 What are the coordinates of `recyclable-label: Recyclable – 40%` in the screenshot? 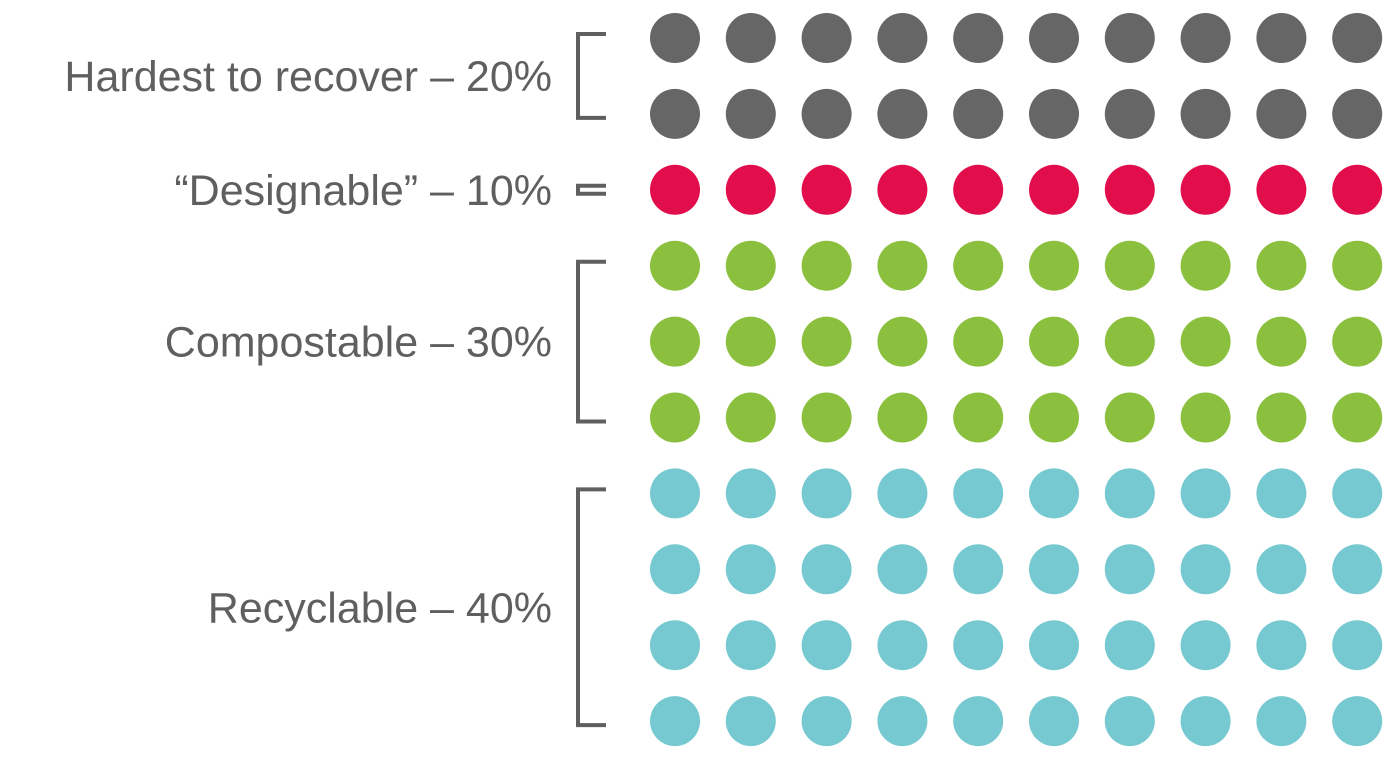 It's located at (380, 608).